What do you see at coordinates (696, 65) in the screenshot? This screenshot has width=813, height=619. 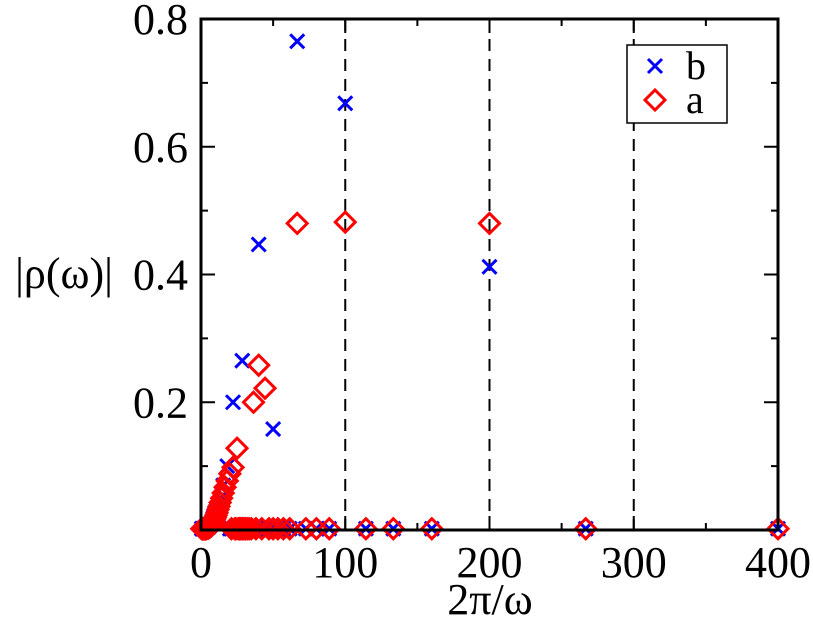 I see `legend-label: b` at bounding box center [696, 65].